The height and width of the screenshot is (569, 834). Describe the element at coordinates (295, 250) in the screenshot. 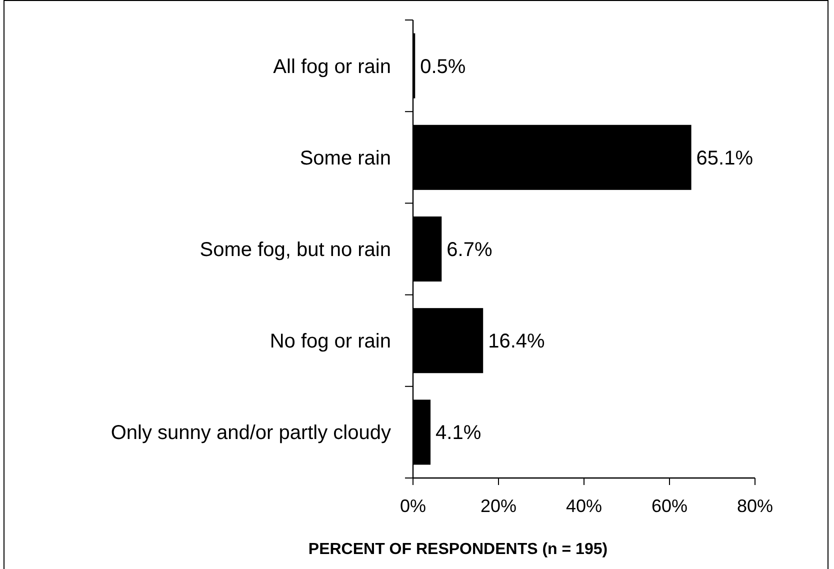

I see `y-tick-label: Some fog, but no rain` at that location.